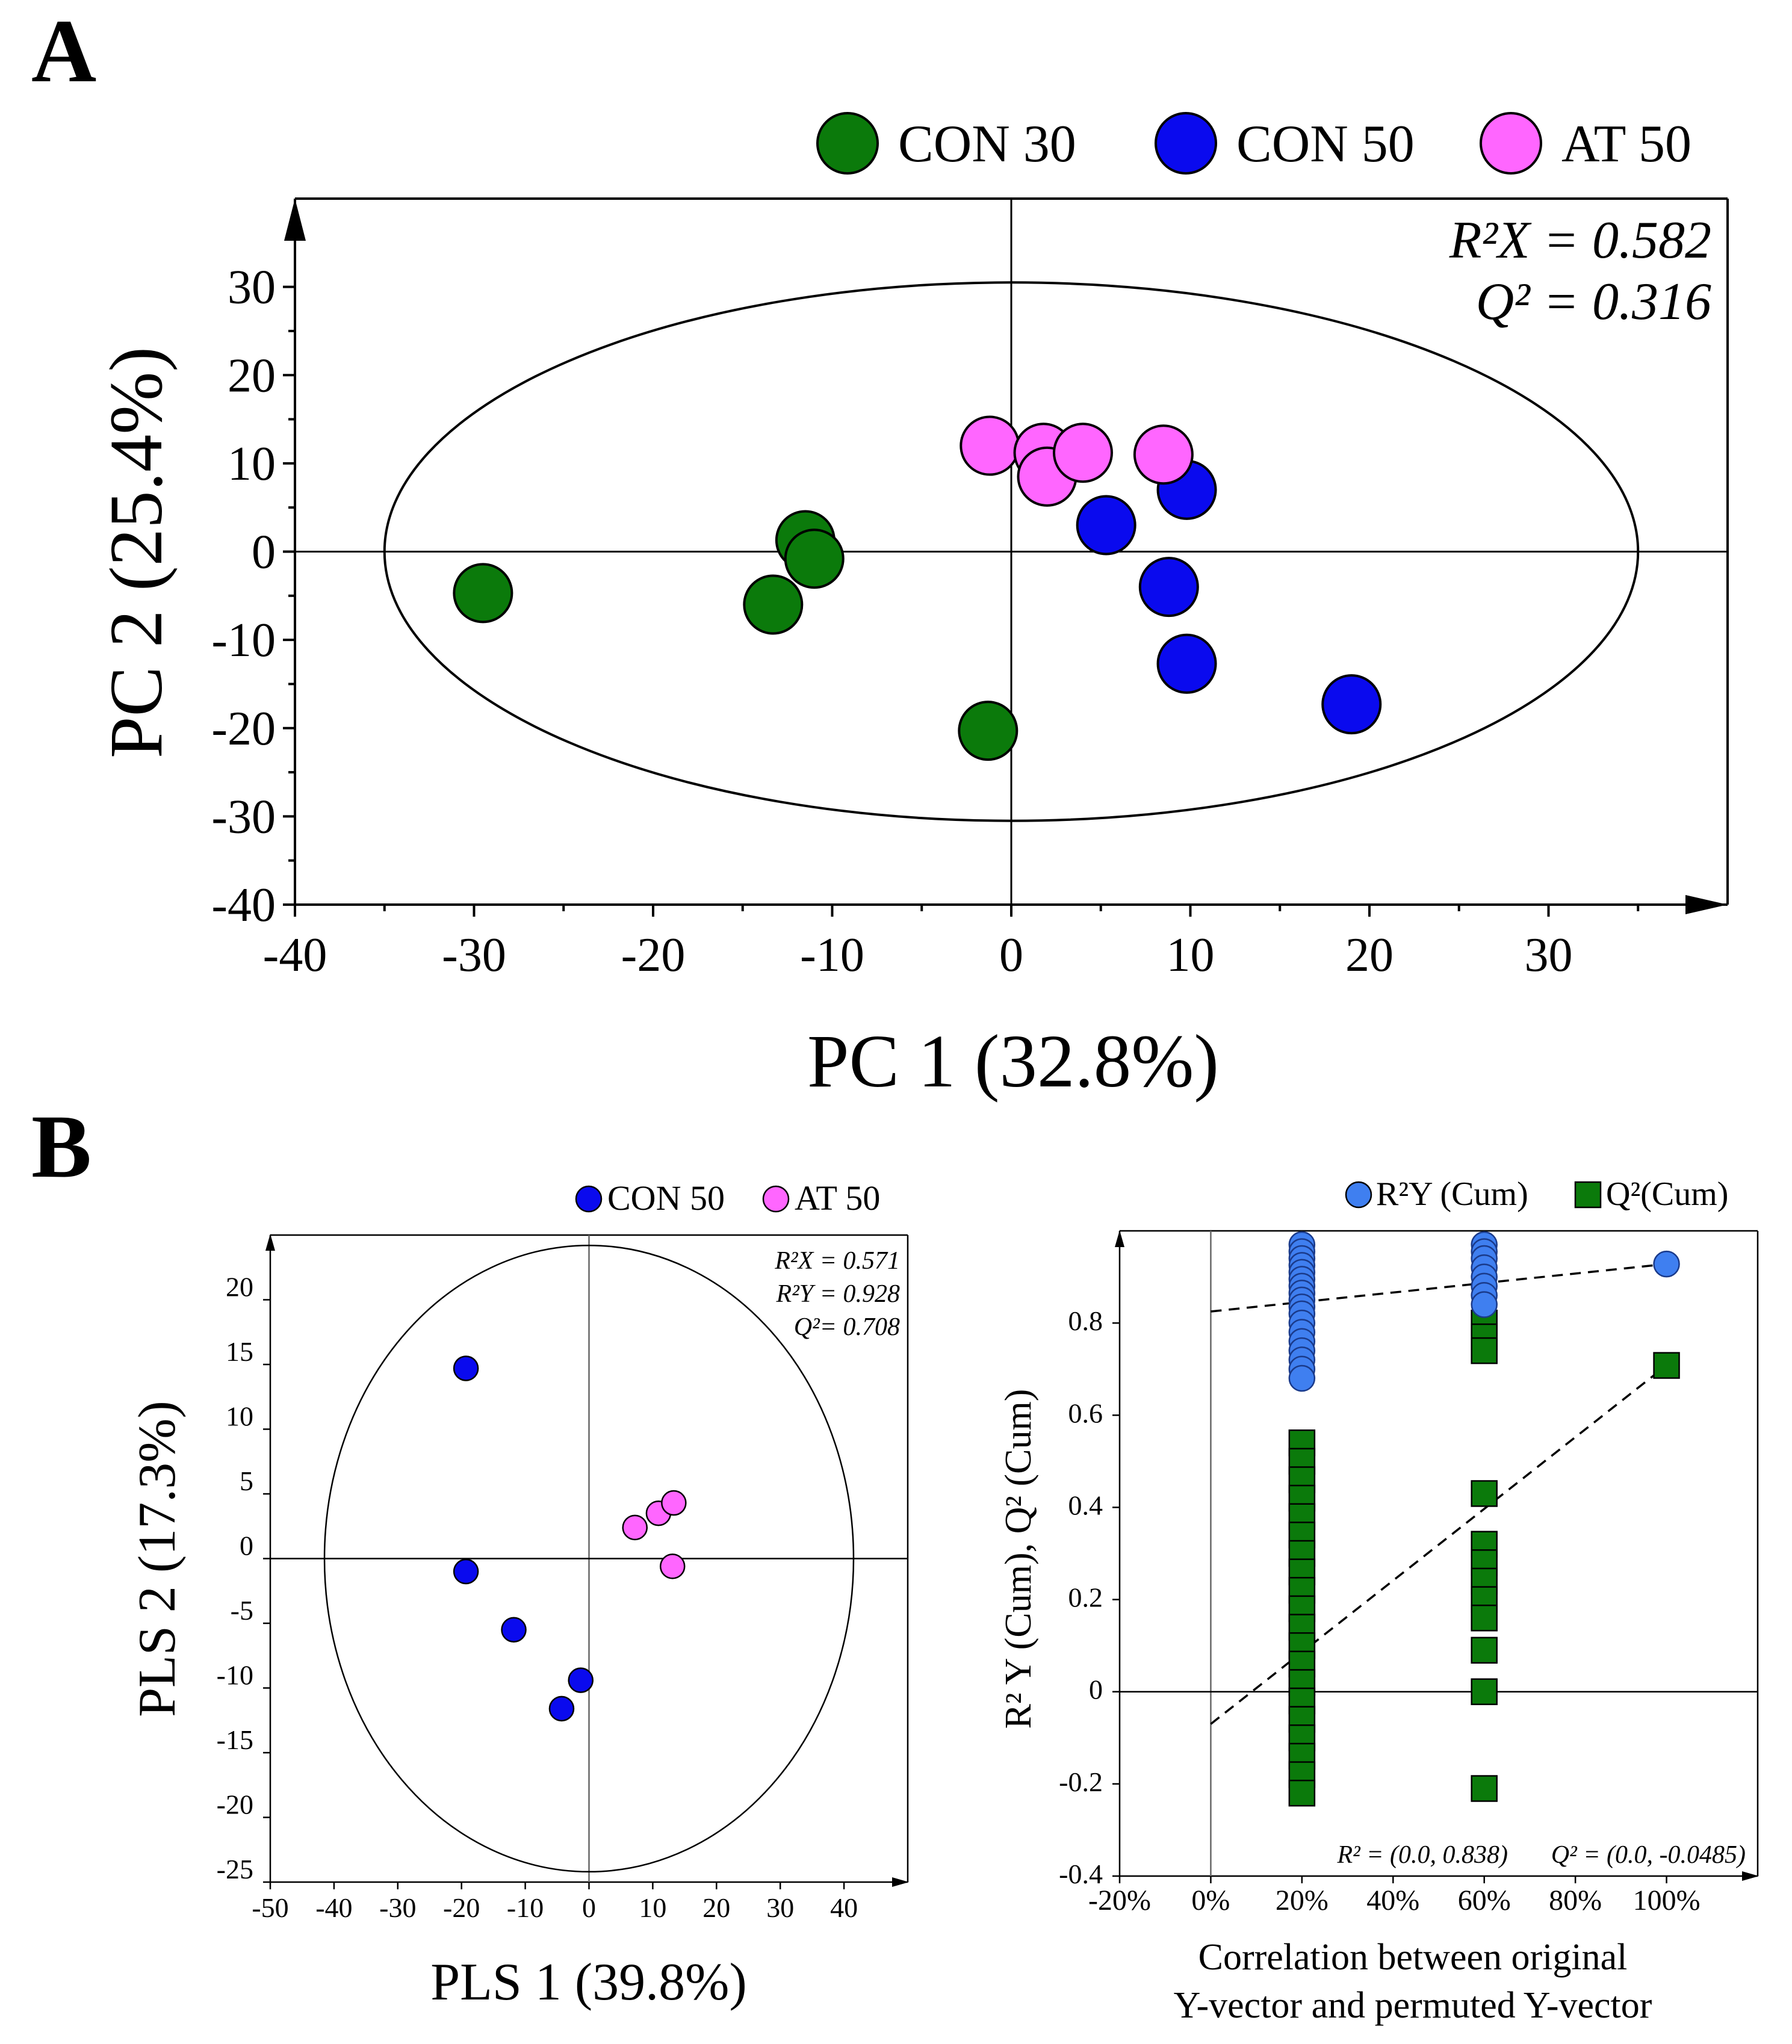 The image size is (1792, 2044). I want to click on pca-legend-label: CON 30, so click(987, 144).